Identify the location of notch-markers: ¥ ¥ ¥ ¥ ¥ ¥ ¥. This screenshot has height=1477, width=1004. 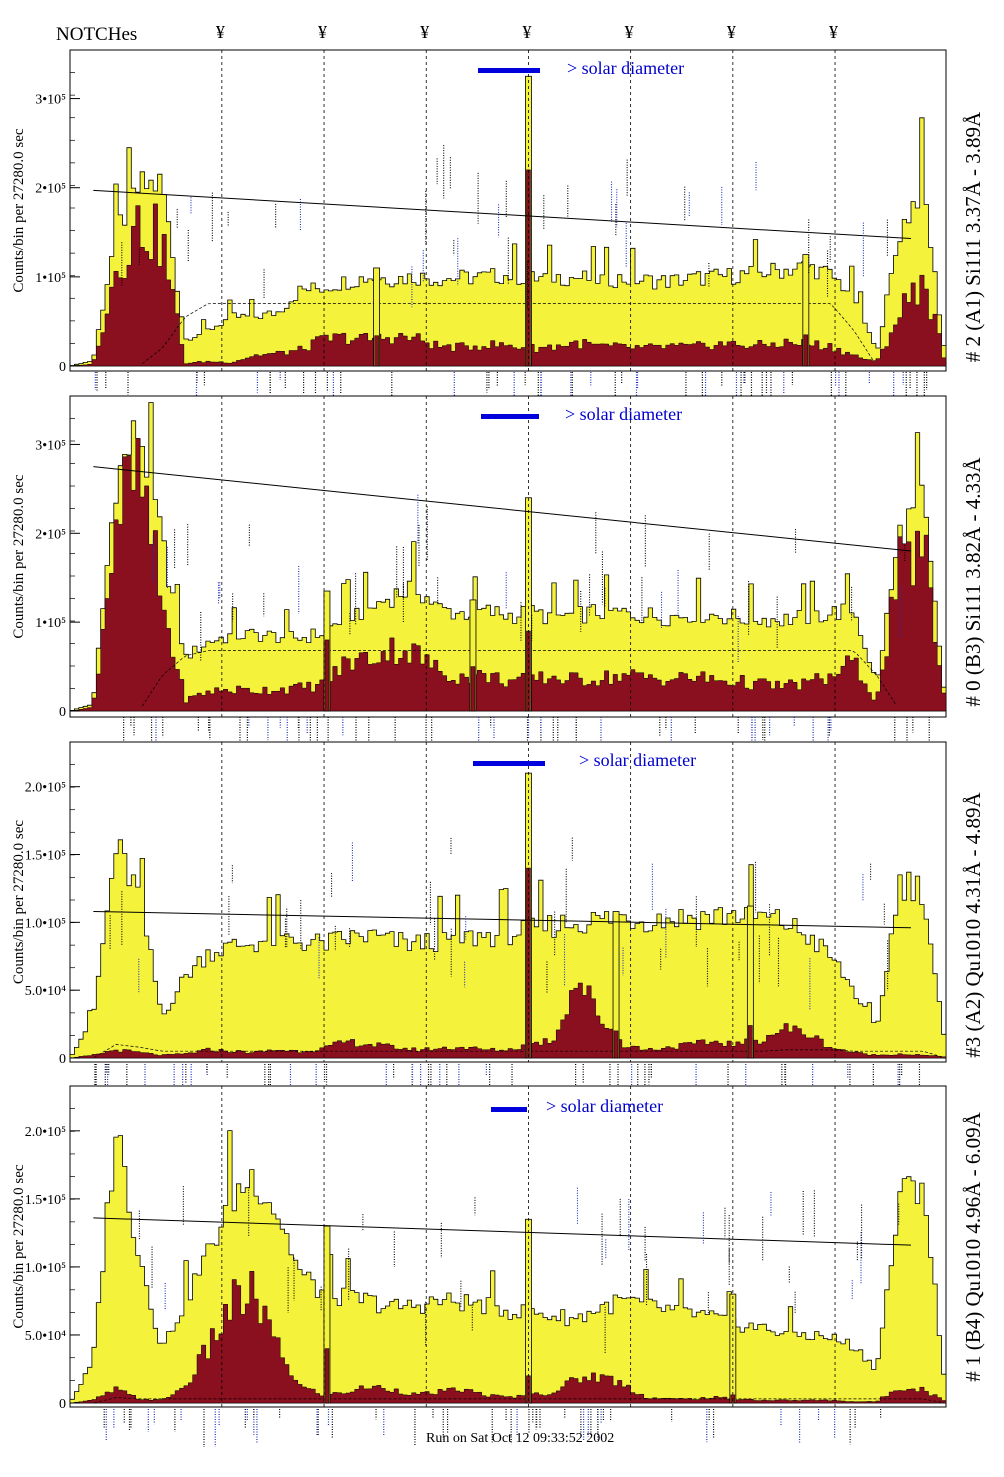
(527, 32).